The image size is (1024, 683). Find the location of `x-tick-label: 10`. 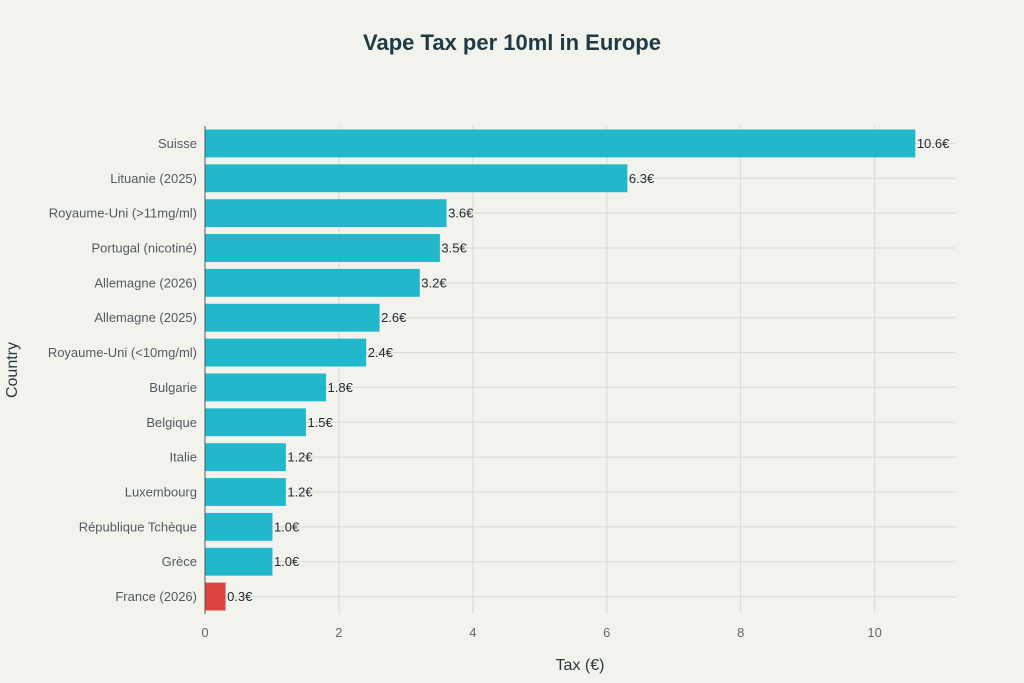

x-tick-label: 10 is located at coordinates (874, 632).